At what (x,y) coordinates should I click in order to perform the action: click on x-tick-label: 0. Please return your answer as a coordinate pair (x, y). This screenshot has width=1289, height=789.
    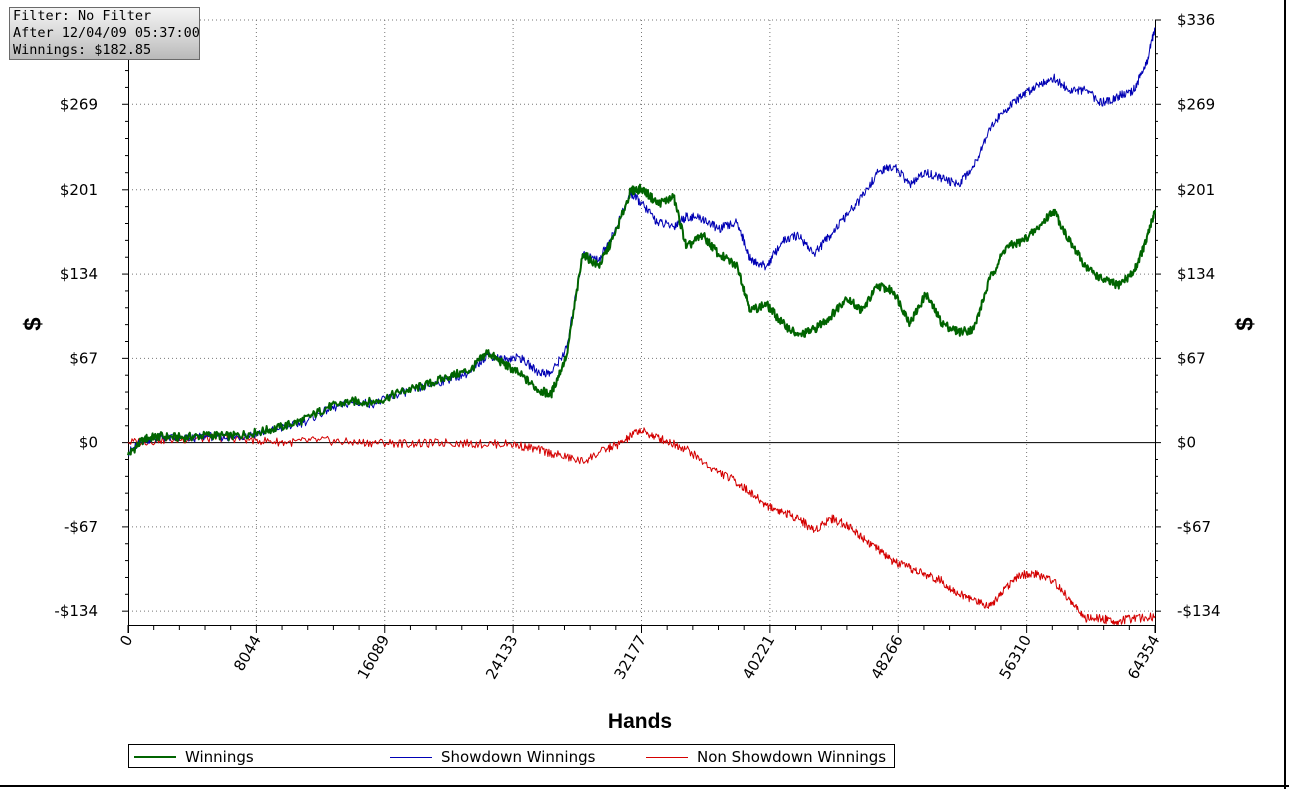
    Looking at the image, I should click on (126, 640).